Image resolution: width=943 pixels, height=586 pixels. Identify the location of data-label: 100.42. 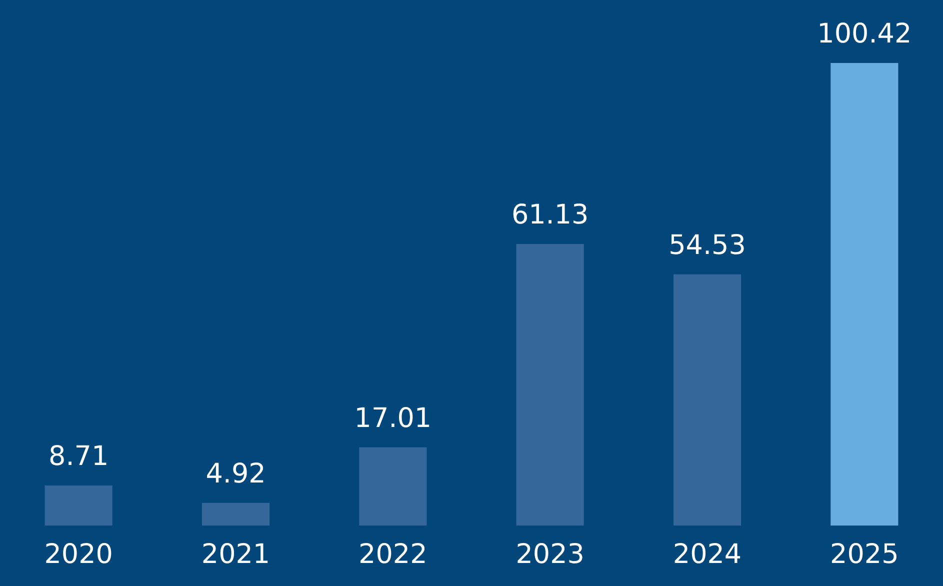
(864, 34).